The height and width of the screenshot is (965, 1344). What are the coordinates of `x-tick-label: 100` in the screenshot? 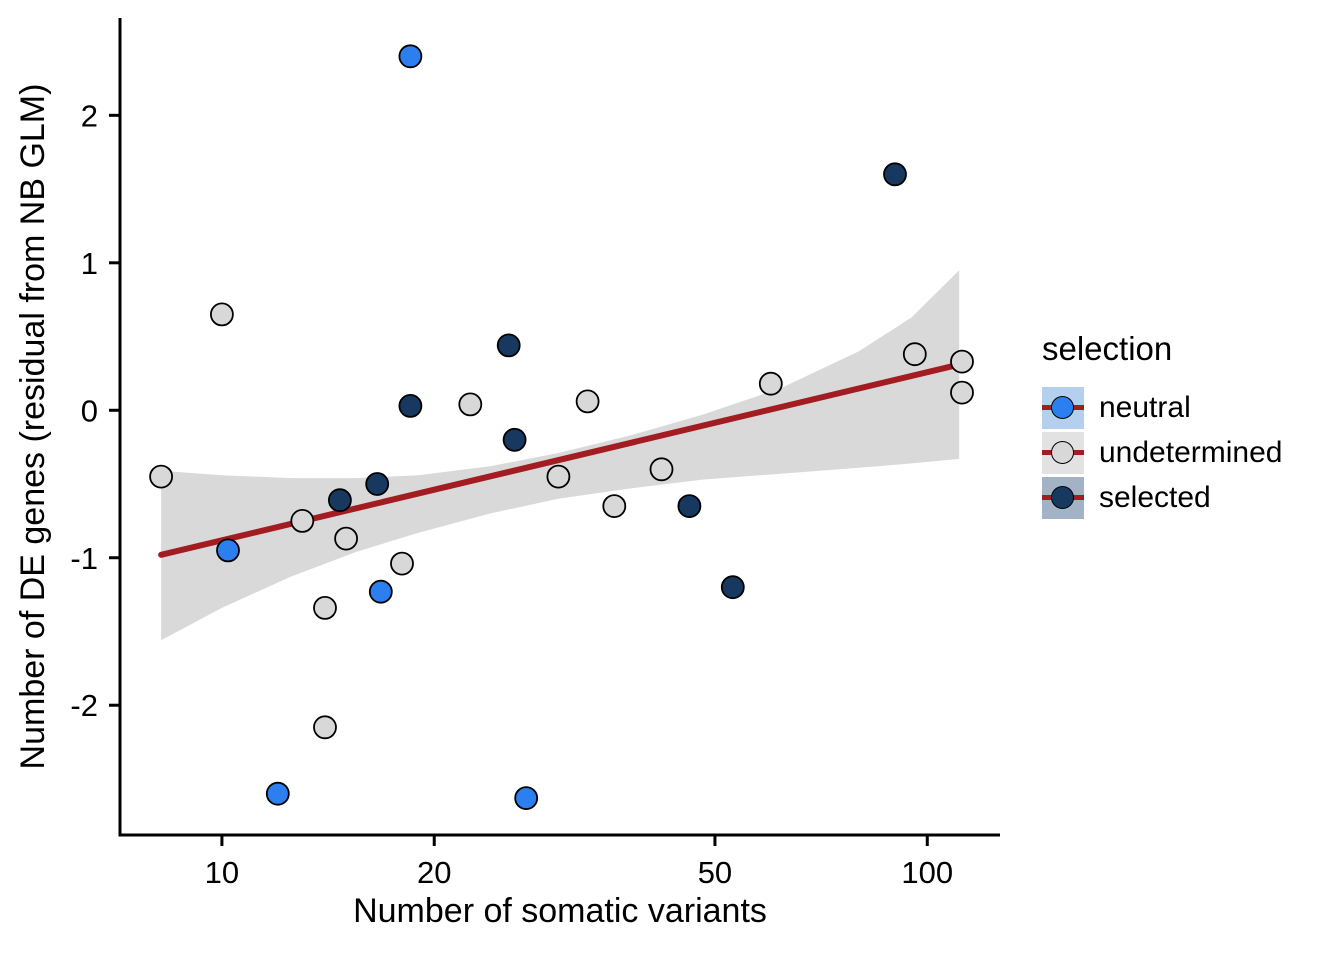 It's located at (927, 872).